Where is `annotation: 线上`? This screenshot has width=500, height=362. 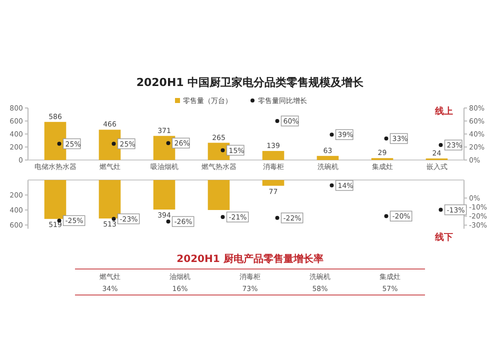 annotation: 线上 is located at coordinates (443, 111).